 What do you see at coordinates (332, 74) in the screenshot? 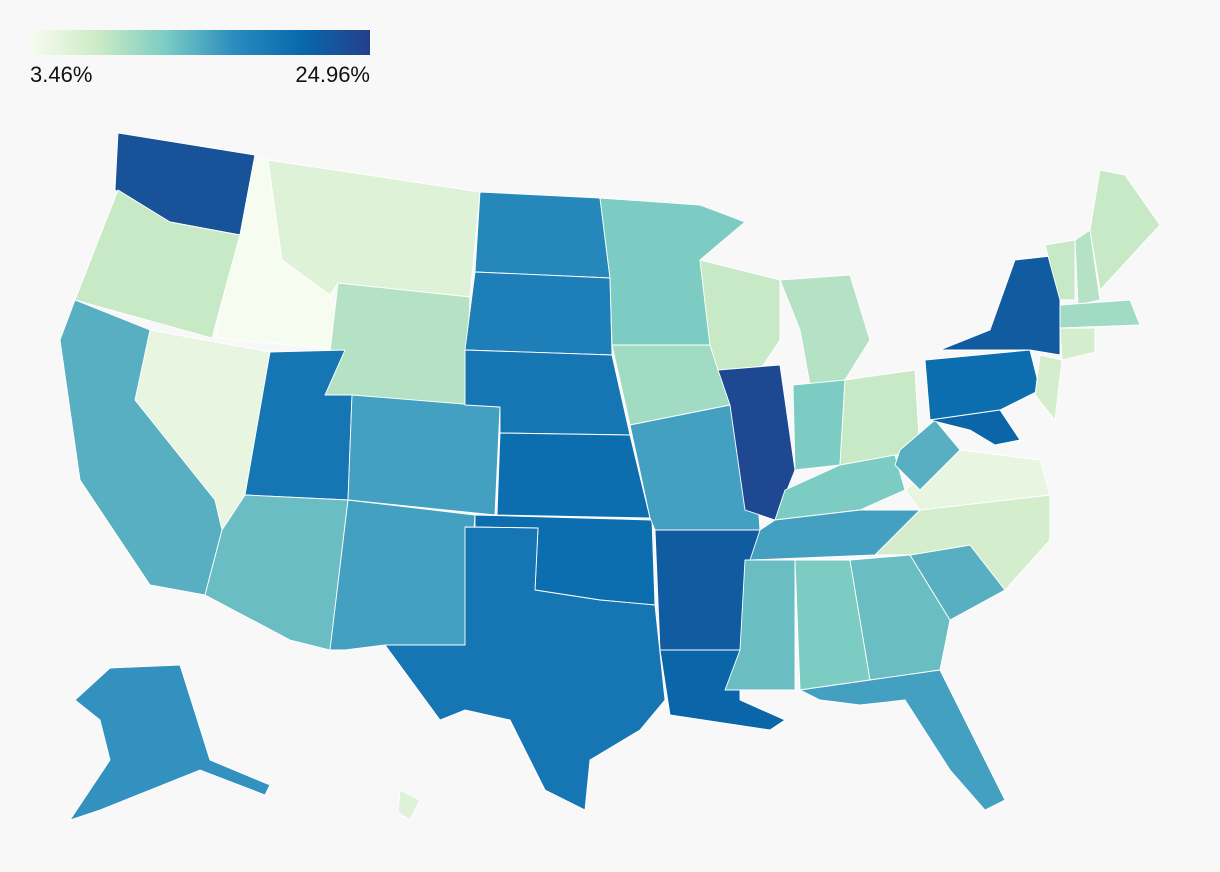
I see `legend-max-label: 24.96%` at bounding box center [332, 74].